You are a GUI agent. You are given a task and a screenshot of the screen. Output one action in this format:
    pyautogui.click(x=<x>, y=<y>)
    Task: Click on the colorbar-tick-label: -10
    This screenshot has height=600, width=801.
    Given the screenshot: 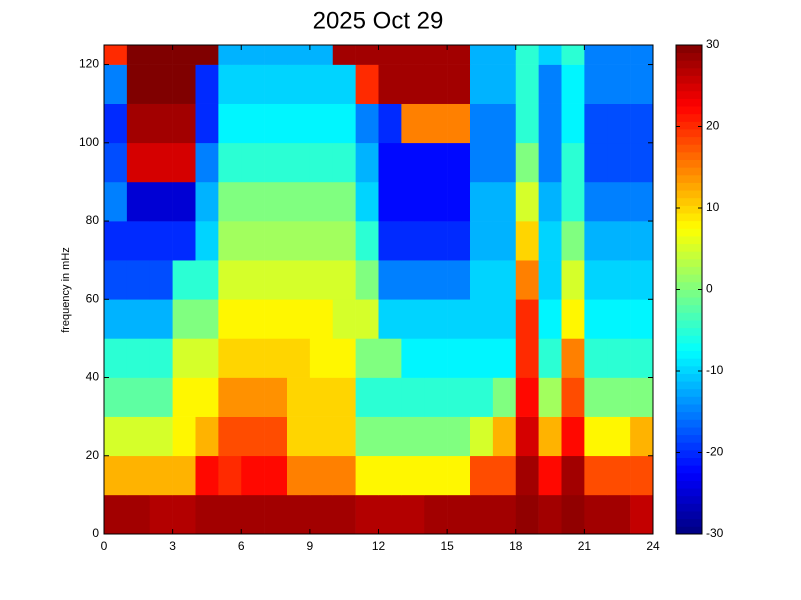 What is the action you would take?
    pyautogui.click(x=715, y=370)
    